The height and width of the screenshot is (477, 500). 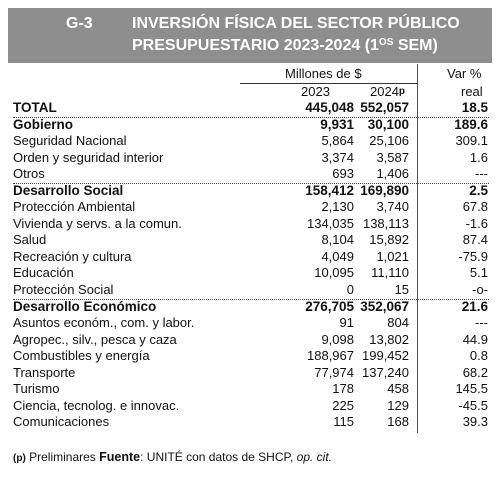 What do you see at coordinates (85, 306) in the screenshot?
I see `row-label: Desarrollo Económico` at bounding box center [85, 306].